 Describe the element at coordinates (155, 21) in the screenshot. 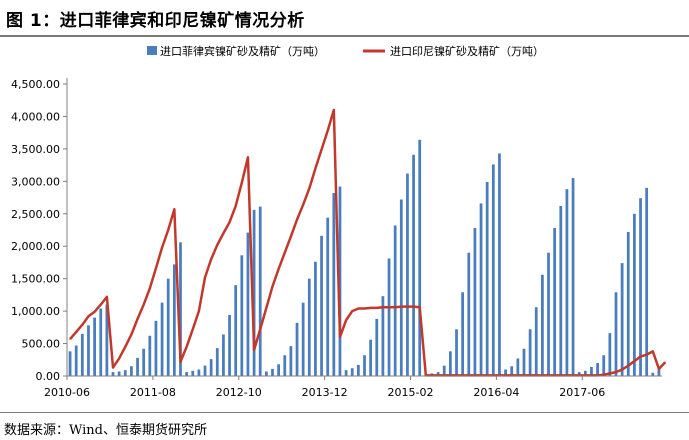

I see `page-title: 图 1：进口菲律宾和印尼镍矿情况分析` at that location.